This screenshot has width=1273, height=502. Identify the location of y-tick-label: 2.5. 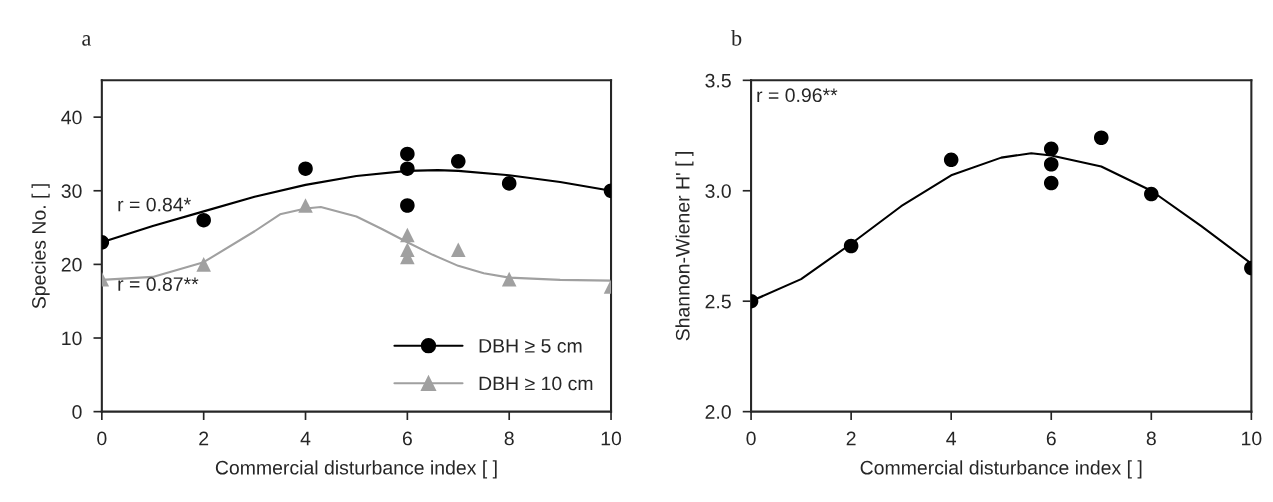
(718, 301).